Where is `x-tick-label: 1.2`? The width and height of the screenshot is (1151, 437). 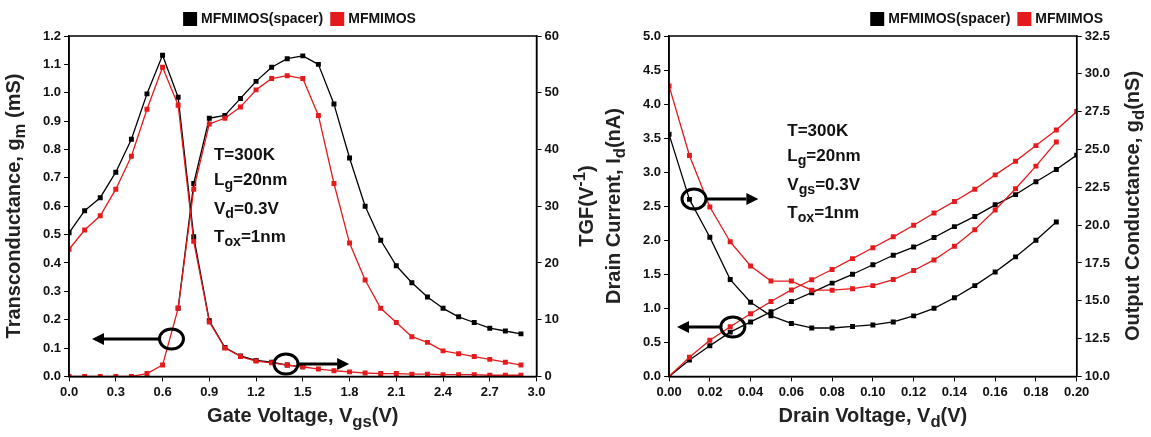
x-tick-label: 1.2 is located at coordinates (256, 391).